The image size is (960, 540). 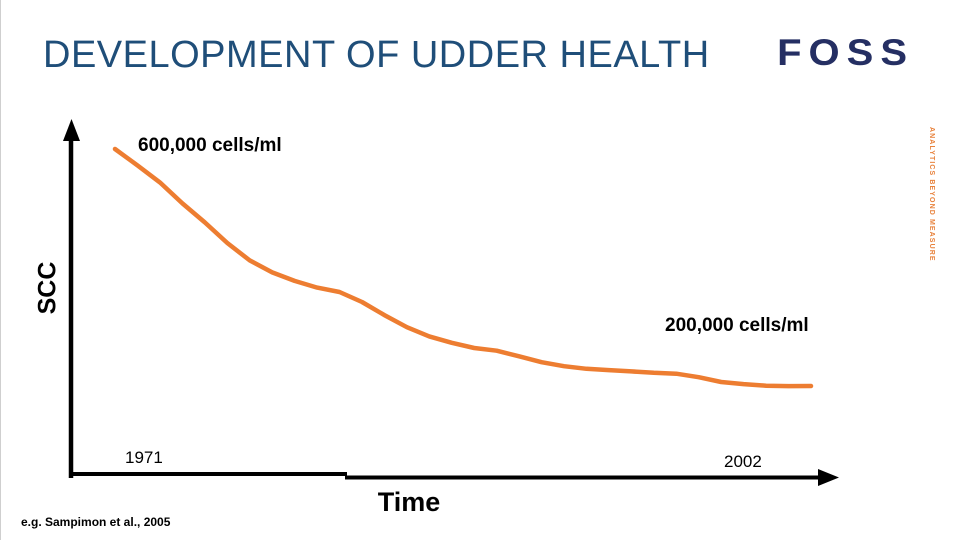 What do you see at coordinates (845, 53) in the screenshot?
I see `foss-logo: FOSS` at bounding box center [845, 53].